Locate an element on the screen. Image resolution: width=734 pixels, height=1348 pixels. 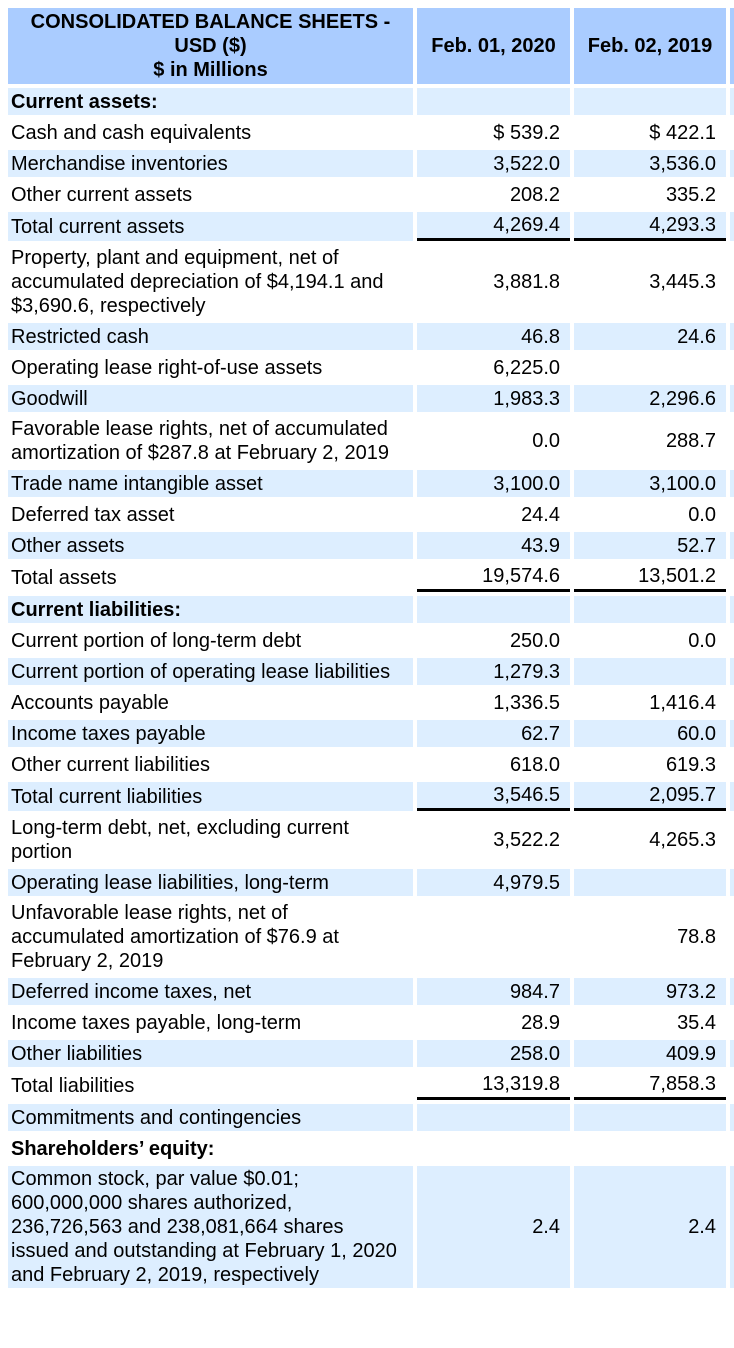
row-label: Cash and cash equivalents is located at coordinates (131, 132).